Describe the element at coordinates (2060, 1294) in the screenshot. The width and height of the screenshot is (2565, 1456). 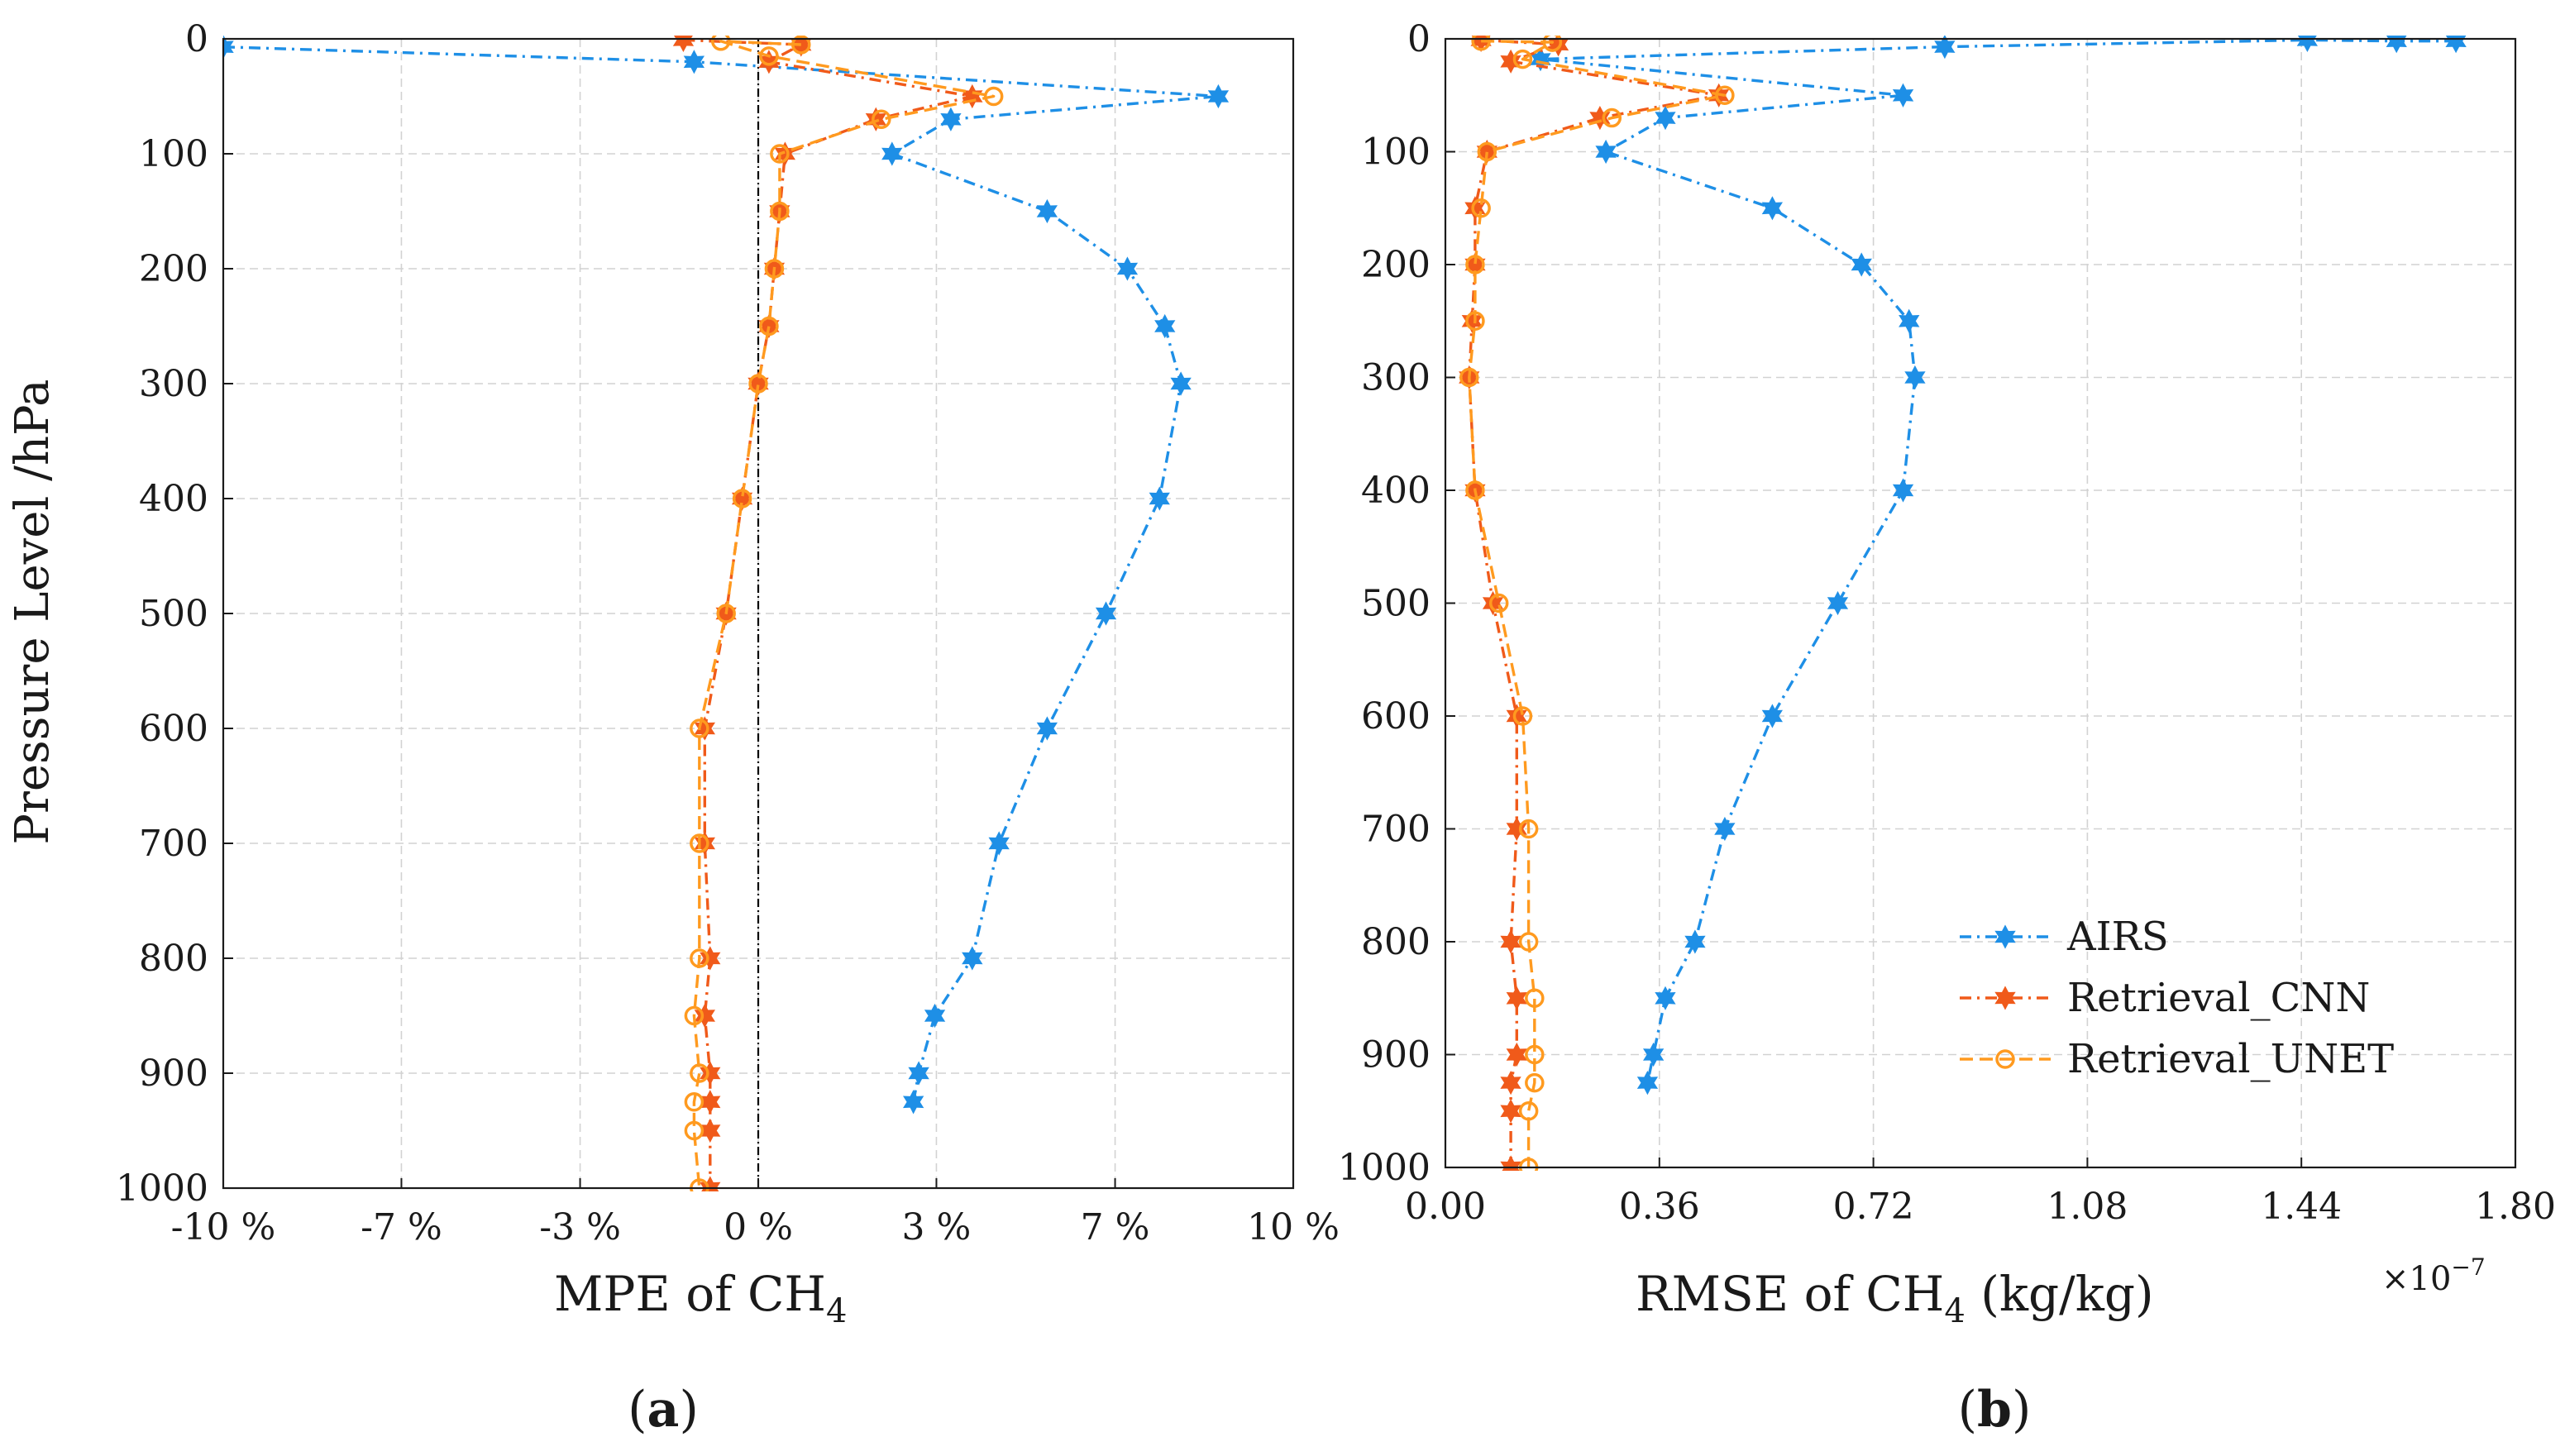
I see `panel-b-xlabel-suffix: (kg/kg)` at that location.